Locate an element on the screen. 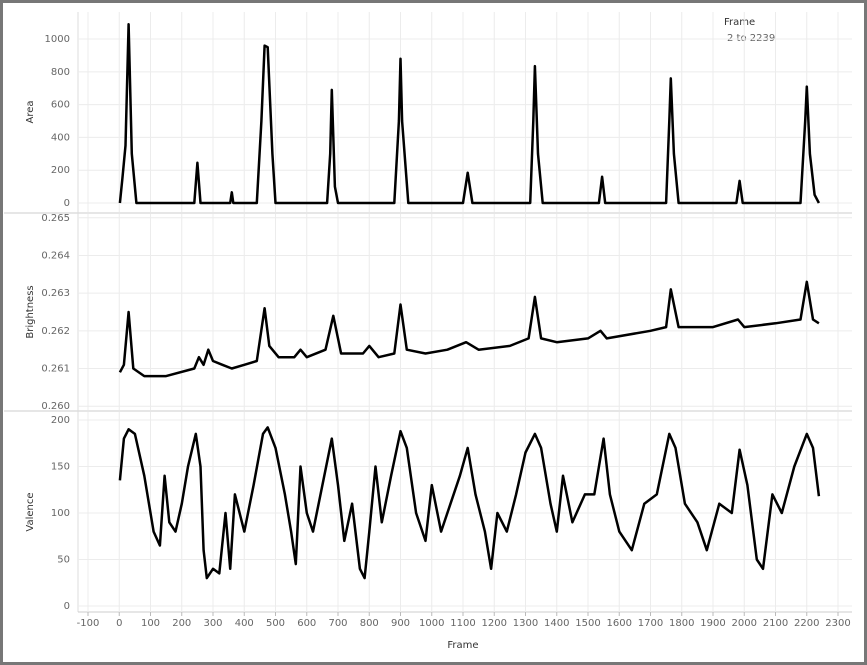  y-tick-label: 800 is located at coordinates (60, 72).